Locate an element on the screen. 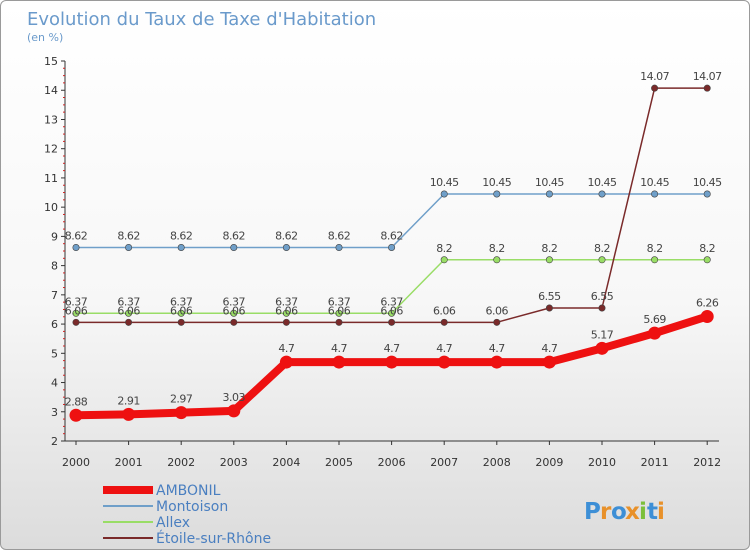 The image size is (750, 550). y-tick-label: 3 is located at coordinates (54, 412).